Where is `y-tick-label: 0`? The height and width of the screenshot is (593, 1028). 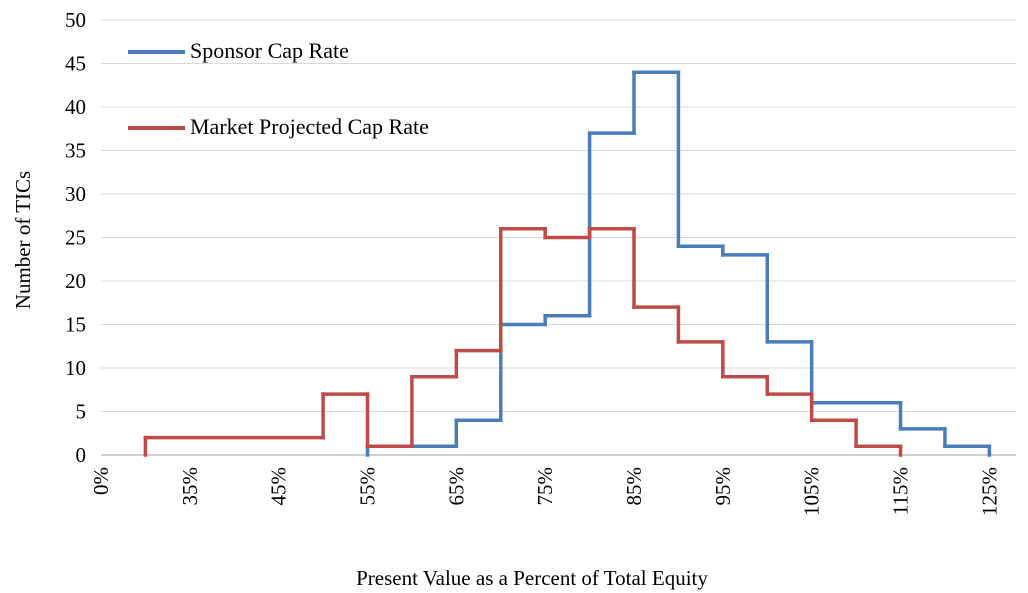
y-tick-label: 0 is located at coordinates (81, 455).